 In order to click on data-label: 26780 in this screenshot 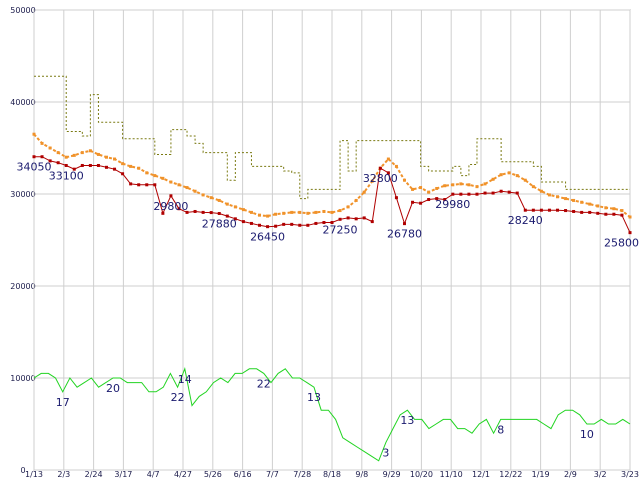, I will do `click(404, 234)`.